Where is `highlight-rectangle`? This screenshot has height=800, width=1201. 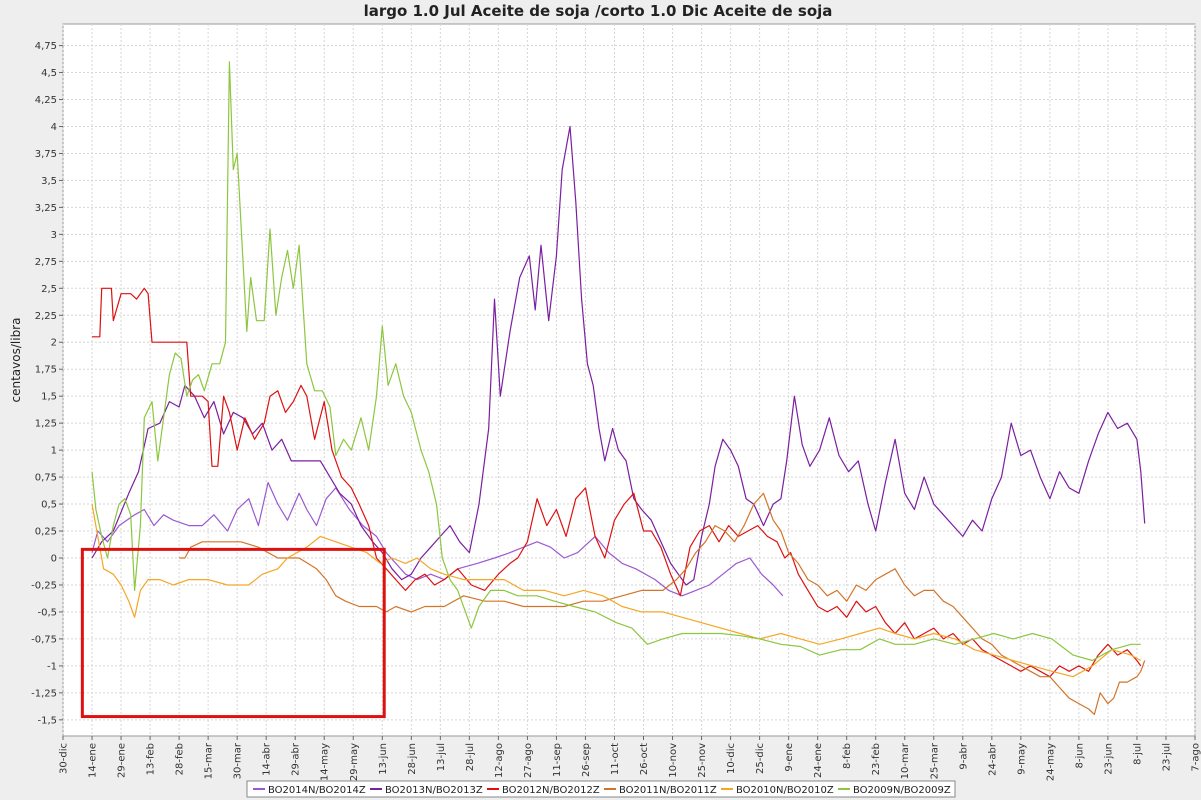
highlight-rectangle is located at coordinates (233, 633).